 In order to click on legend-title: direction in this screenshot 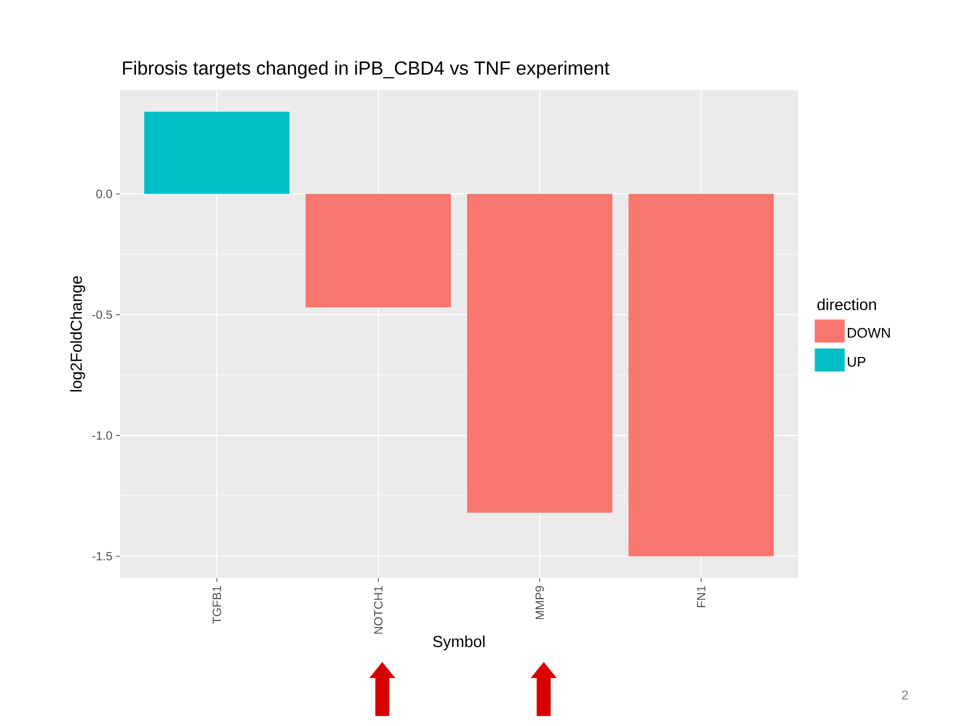, I will do `click(846, 304)`.